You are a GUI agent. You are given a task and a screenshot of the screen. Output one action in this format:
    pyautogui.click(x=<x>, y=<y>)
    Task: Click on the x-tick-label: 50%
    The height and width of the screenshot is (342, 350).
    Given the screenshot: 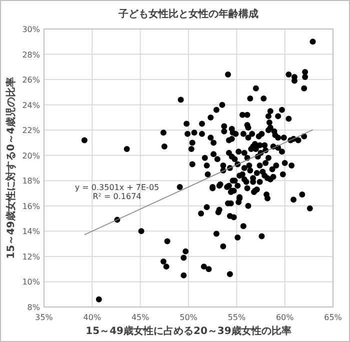 What is the action you would take?
    pyautogui.click(x=189, y=317)
    